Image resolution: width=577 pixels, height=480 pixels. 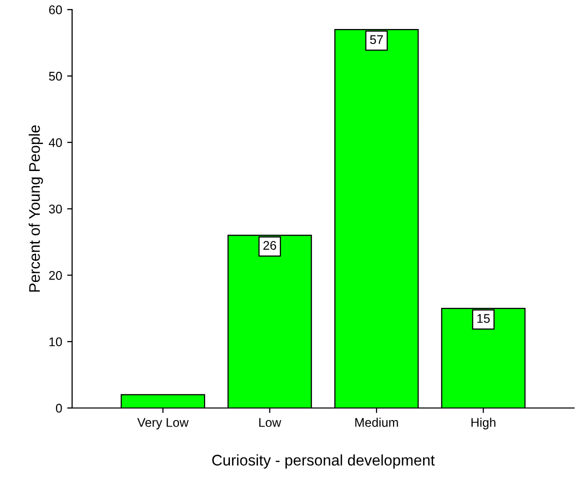 I want to click on y-tick-label: 60, so click(x=55, y=9).